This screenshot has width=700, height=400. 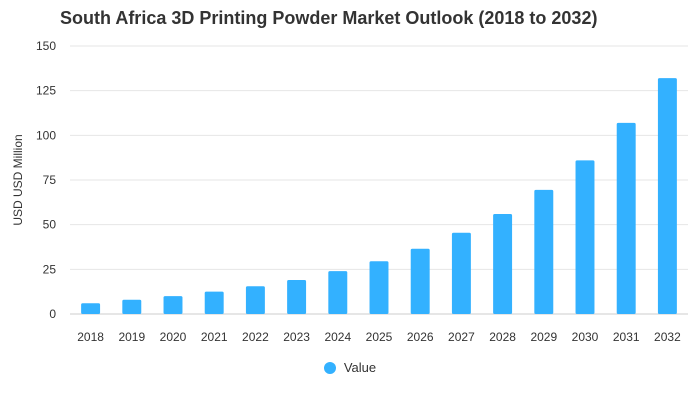 I want to click on y-tick-label: 50, so click(x=50, y=225).